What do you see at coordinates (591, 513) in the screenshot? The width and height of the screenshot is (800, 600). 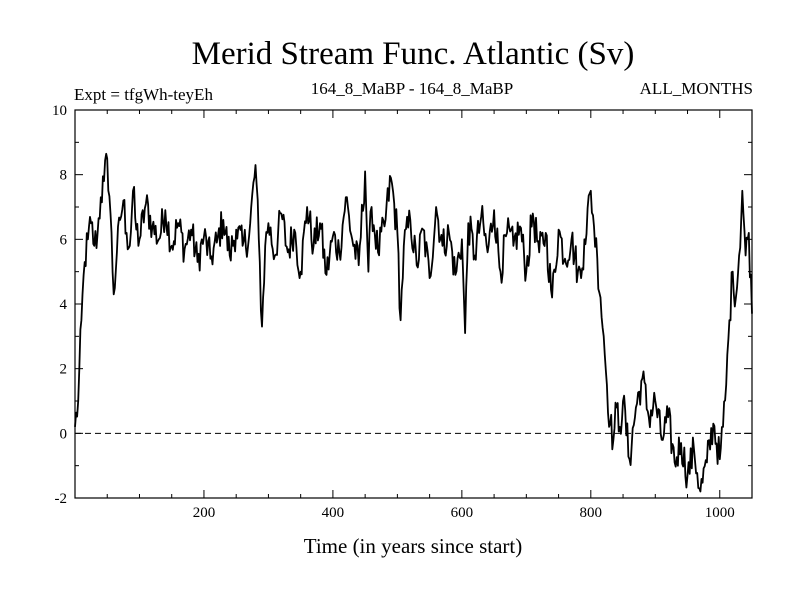 I see `x-tick-label: 800` at bounding box center [591, 513].